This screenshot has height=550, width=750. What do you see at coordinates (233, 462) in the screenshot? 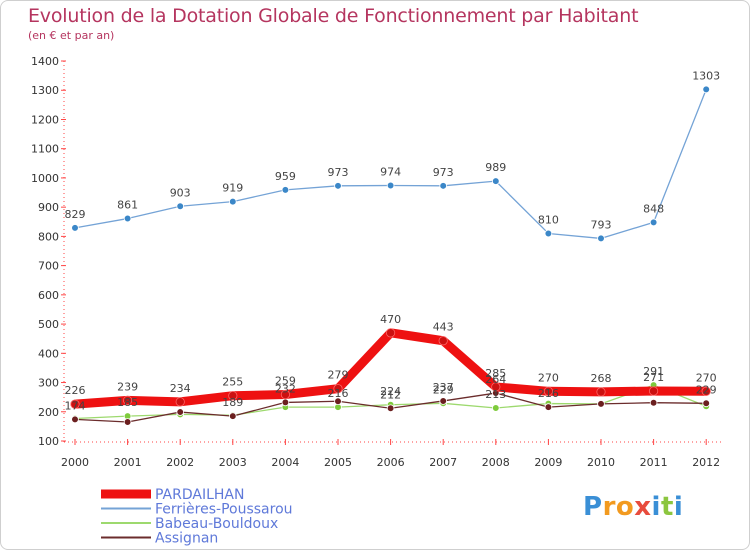
I see `x-tick-label: 2003` at bounding box center [233, 462].